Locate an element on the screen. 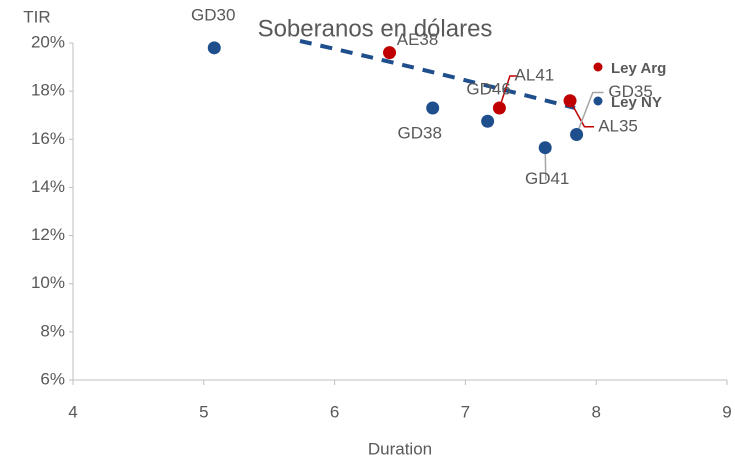  point-label: GD41 is located at coordinates (547, 178).